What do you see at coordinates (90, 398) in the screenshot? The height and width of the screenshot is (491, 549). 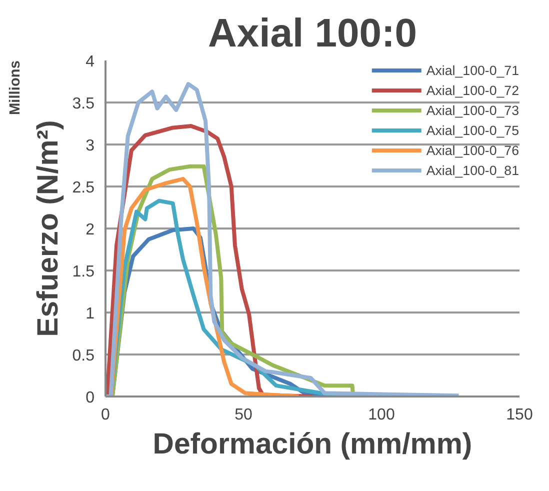 I see `y-tick-label: 0` at bounding box center [90, 398].